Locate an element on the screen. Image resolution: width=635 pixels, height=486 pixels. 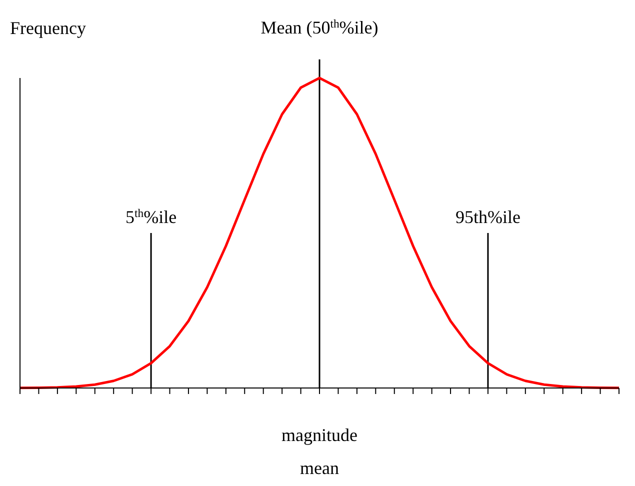
x-axis-title: magnitude is located at coordinates (320, 434).